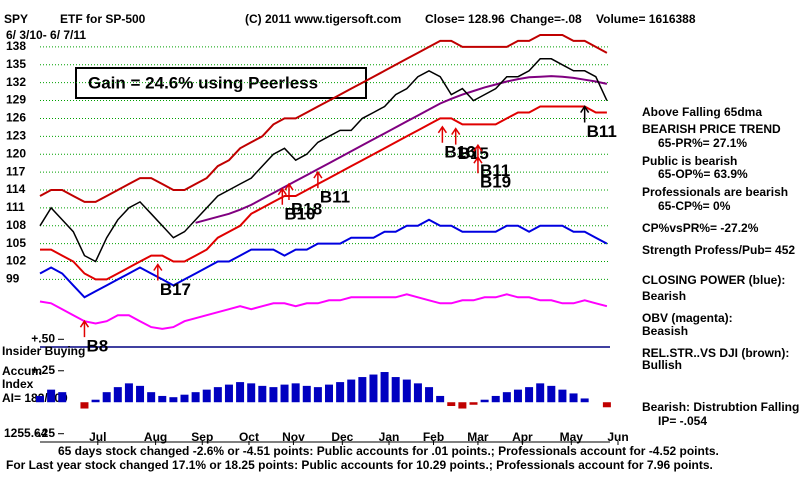  What do you see at coordinates (16, 46) in the screenshot?
I see `y-tick-label: 138` at bounding box center [16, 46].